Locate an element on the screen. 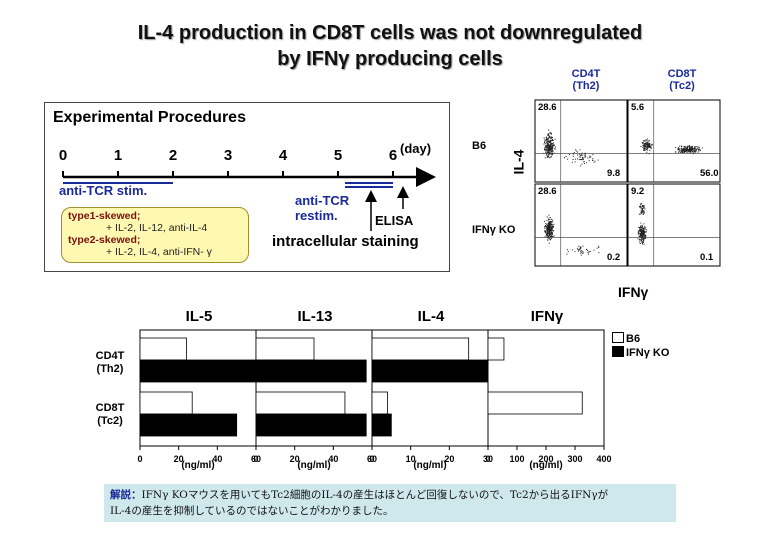 Image resolution: width=780 pixels, height=540 pixels. bar-panel-unit: (ng/ml) is located at coordinates (198, 465).